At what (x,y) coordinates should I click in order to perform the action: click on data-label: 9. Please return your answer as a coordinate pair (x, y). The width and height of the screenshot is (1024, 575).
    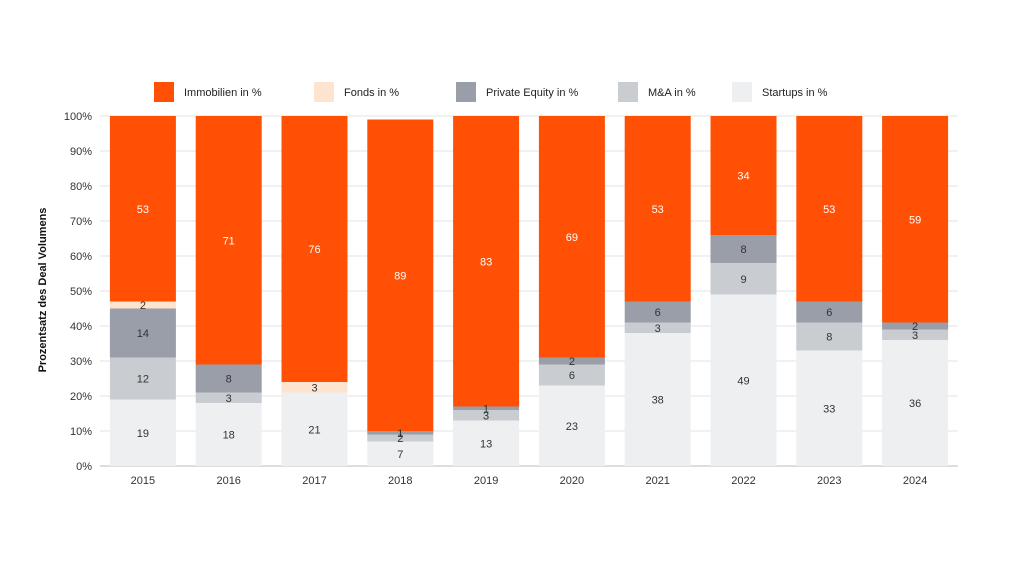
    Looking at the image, I should click on (743, 280).